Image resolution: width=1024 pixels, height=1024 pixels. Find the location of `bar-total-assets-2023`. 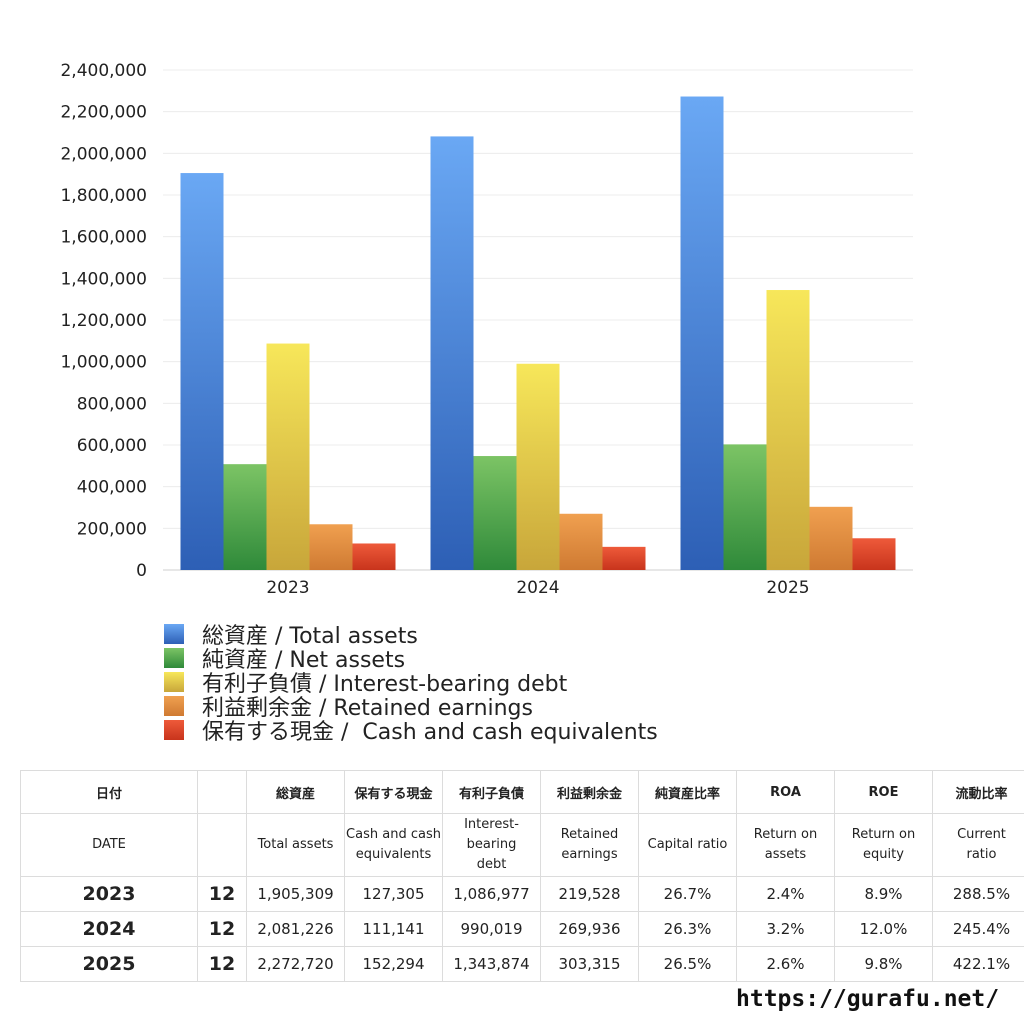

bar-total-assets-2023 is located at coordinates (202, 372).